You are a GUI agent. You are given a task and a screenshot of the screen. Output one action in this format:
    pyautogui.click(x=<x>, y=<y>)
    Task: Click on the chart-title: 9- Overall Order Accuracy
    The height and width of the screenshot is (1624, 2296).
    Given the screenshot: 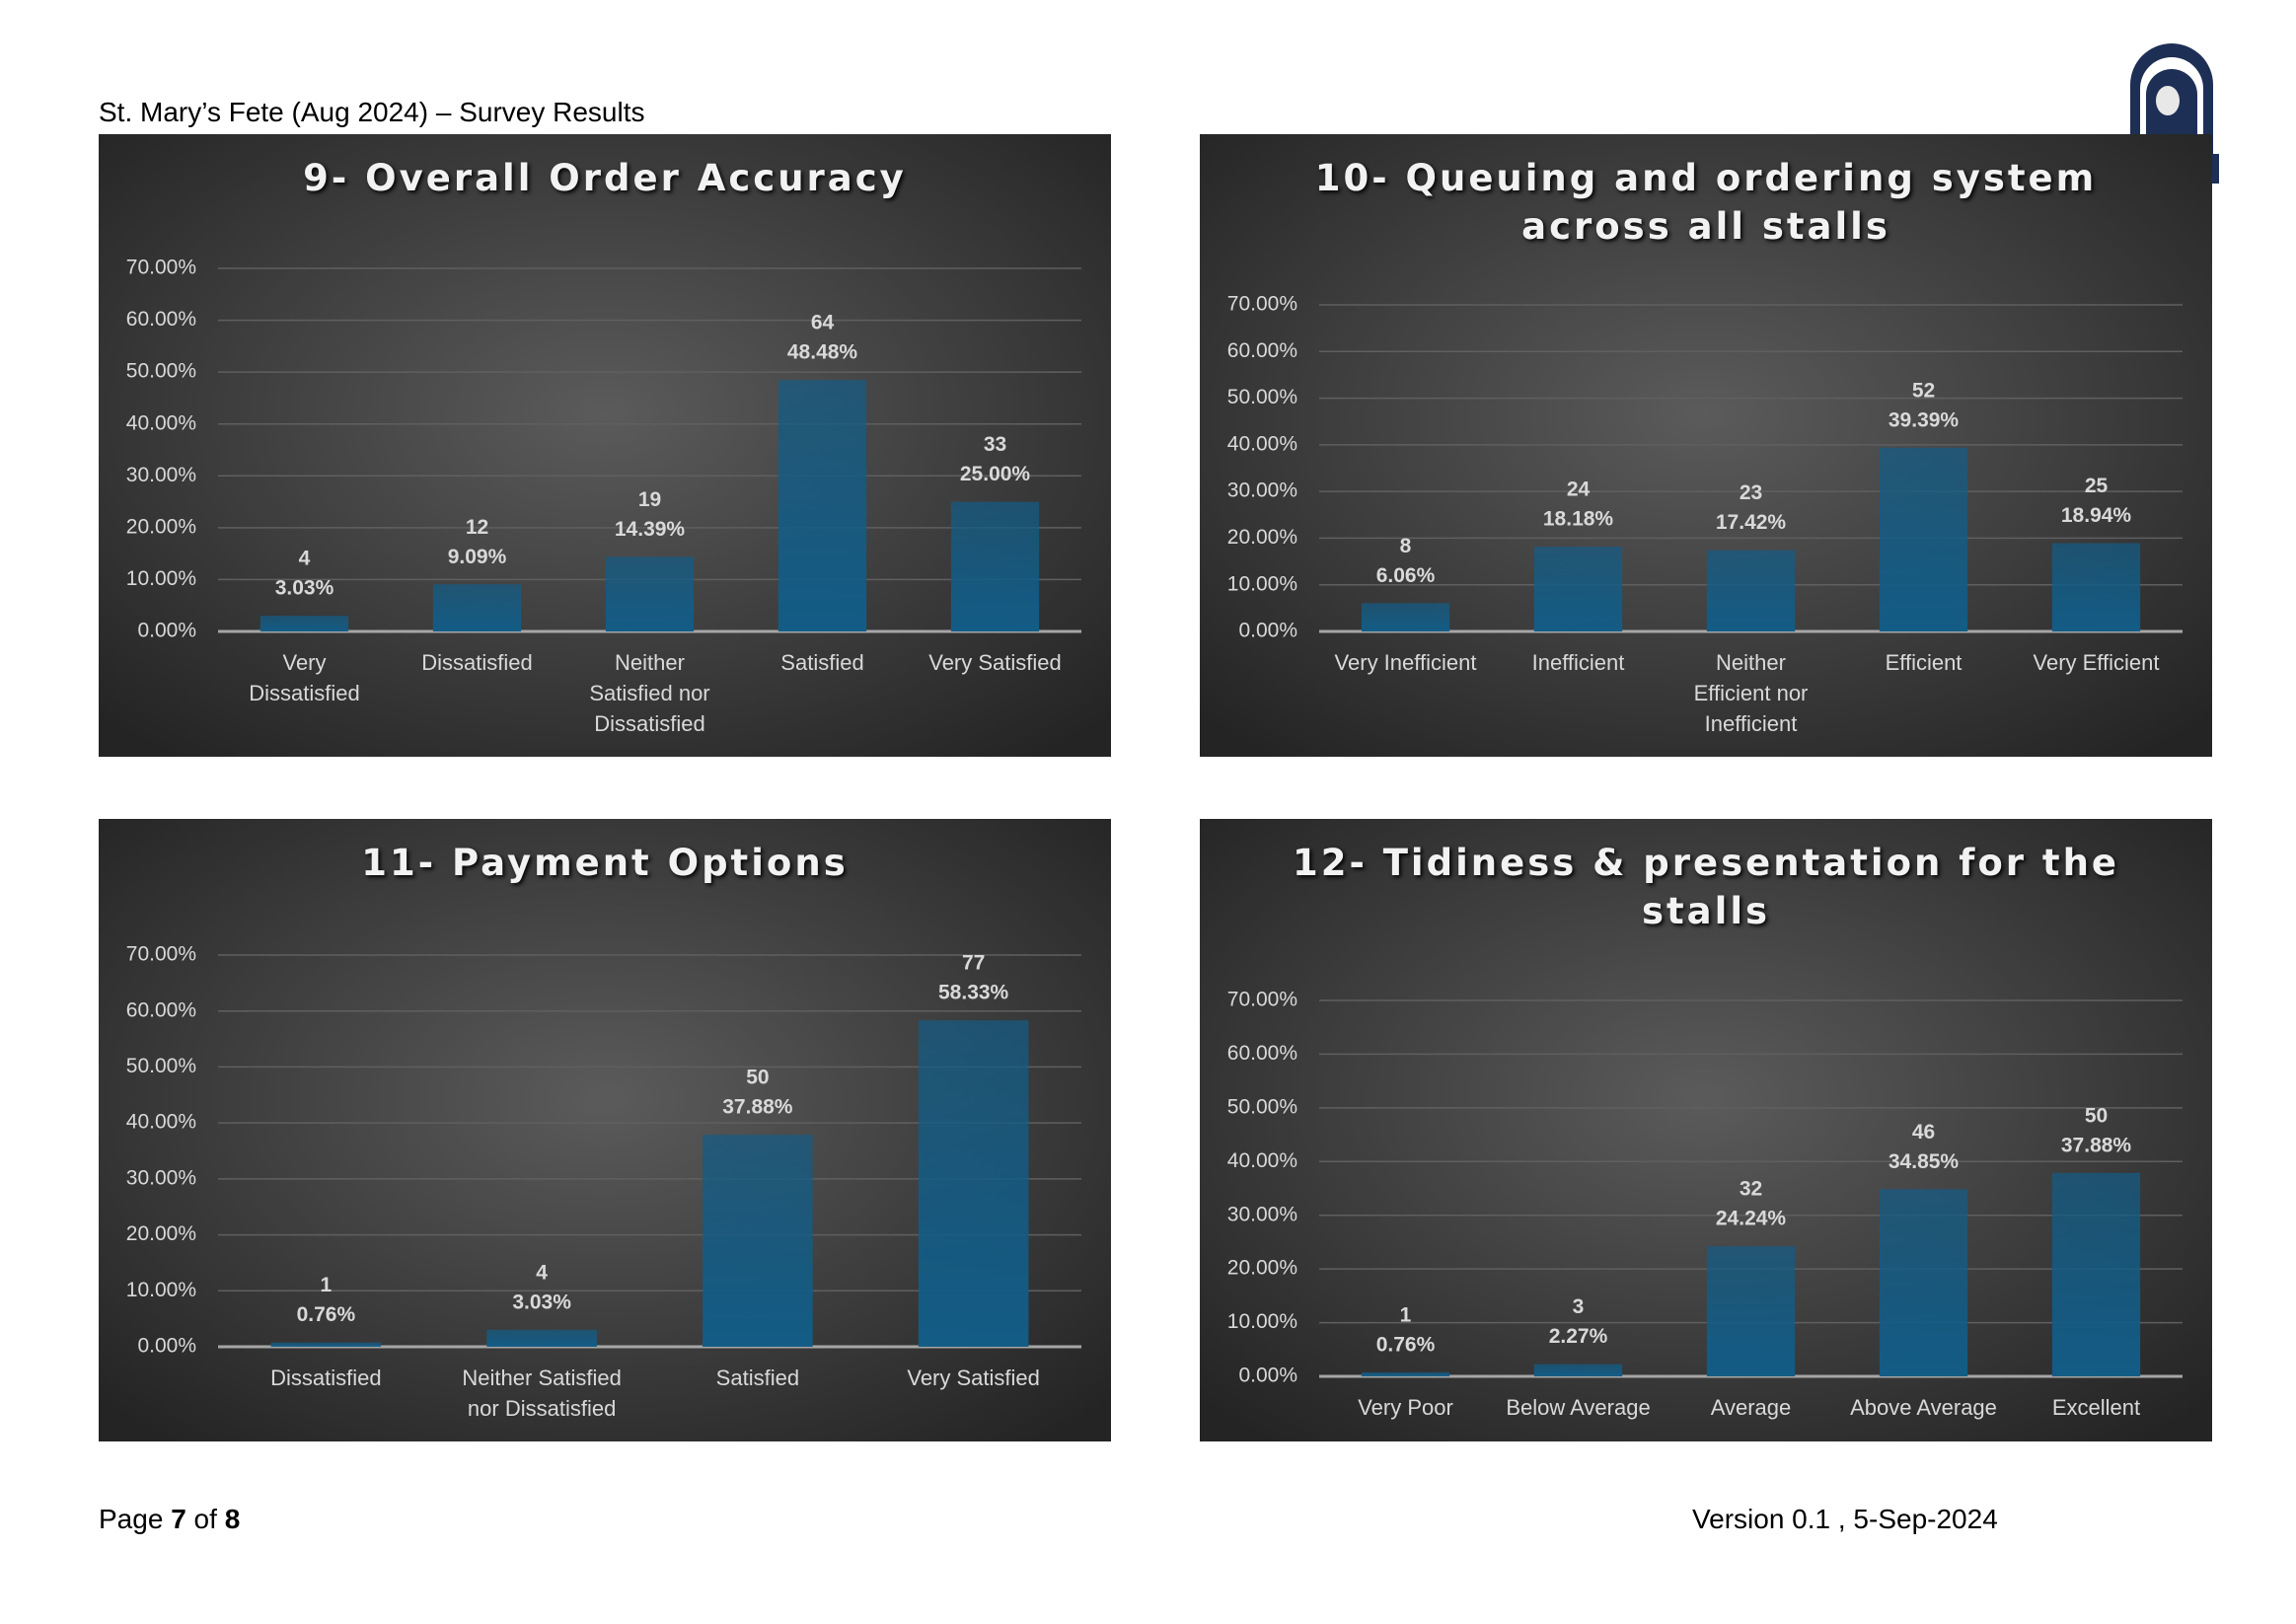 What is the action you would take?
    pyautogui.click(x=605, y=178)
    